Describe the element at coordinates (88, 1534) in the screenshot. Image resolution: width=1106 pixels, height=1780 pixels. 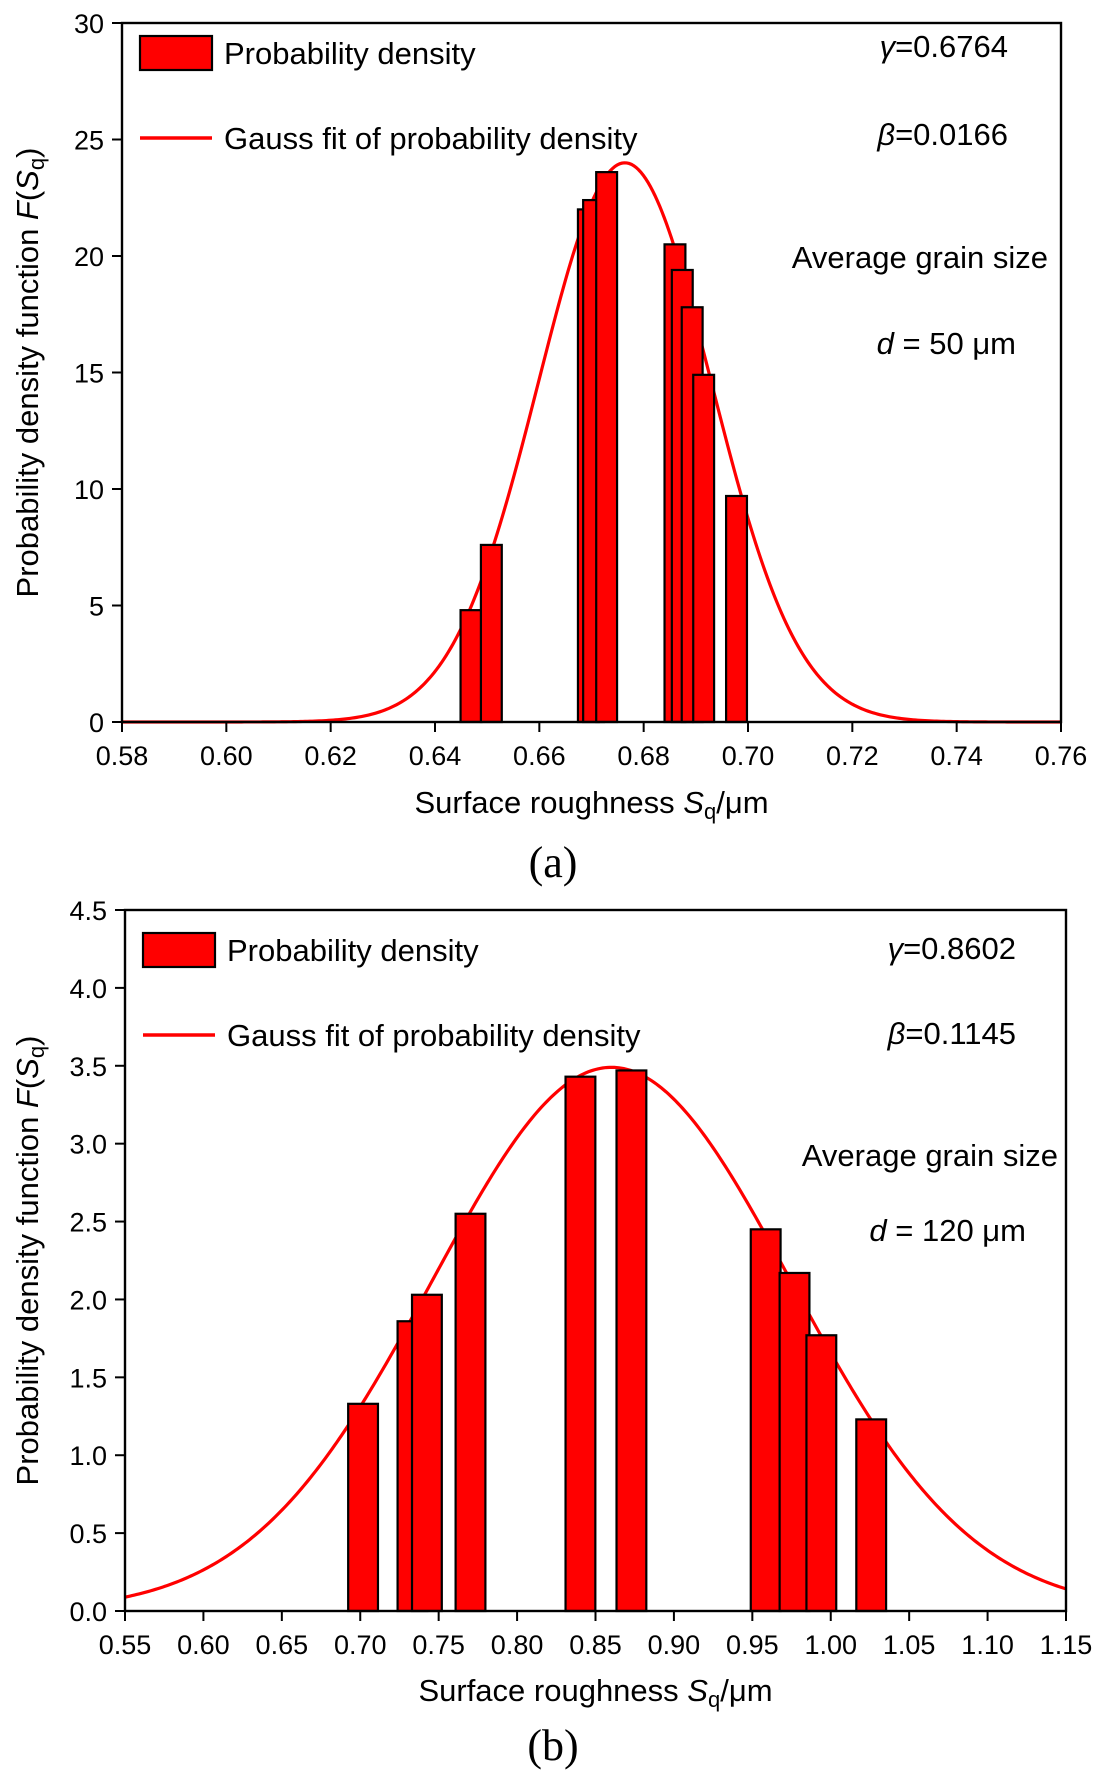
I see `y-tick-label: 0.5` at that location.